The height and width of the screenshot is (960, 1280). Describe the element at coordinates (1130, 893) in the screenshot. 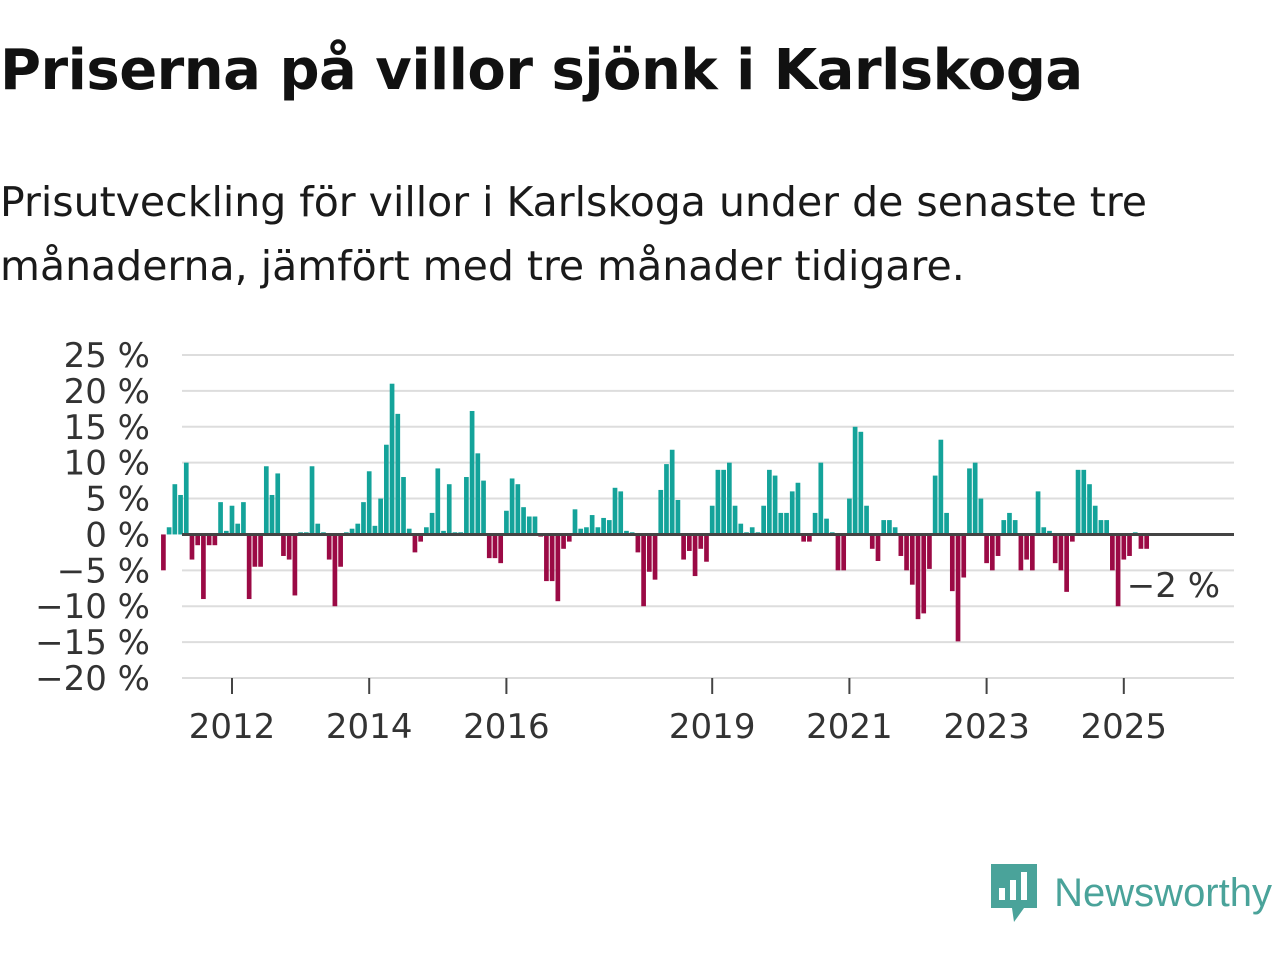

I see `newsworthy-brand: Newsworthy` at that location.